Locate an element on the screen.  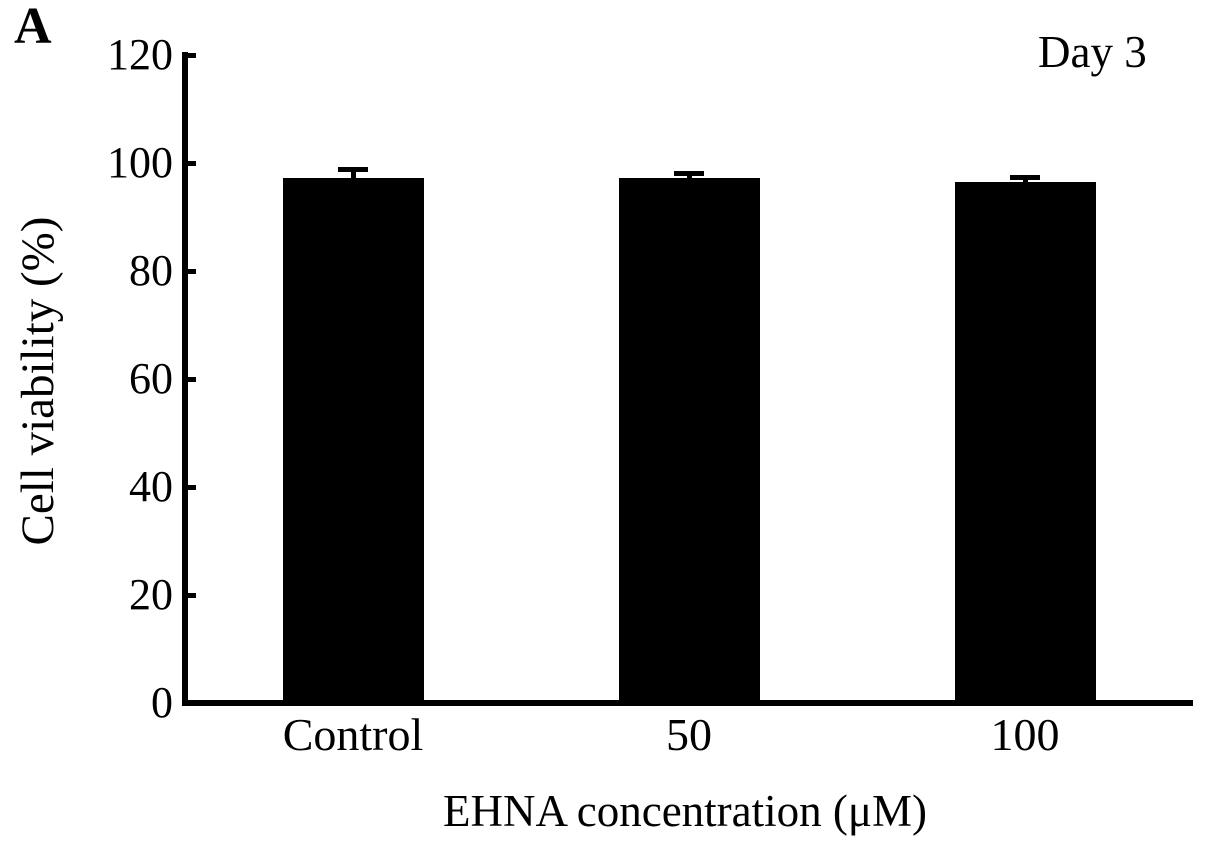
y-tick-label: 40 is located at coordinates (151, 486).